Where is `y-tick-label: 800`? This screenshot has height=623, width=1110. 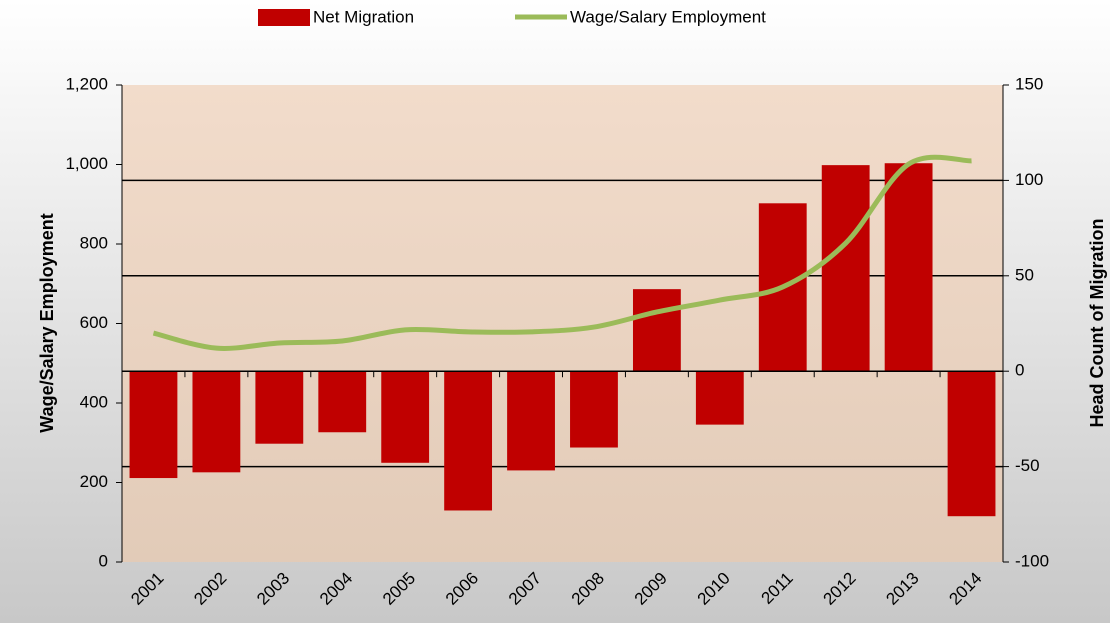
y-tick-label: 800 is located at coordinates (94, 242).